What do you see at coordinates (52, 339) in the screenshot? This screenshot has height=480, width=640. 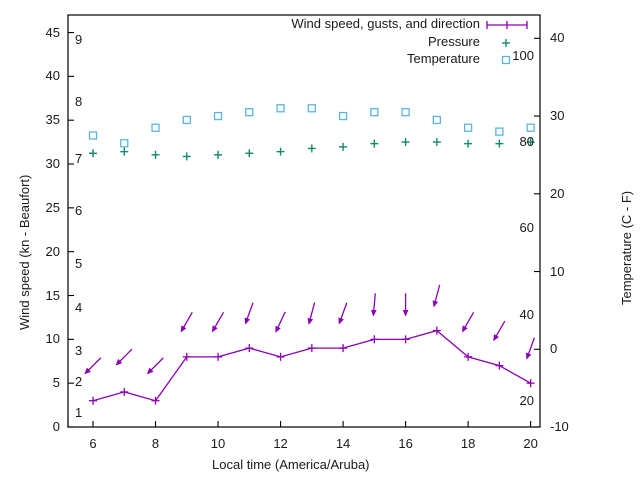 I see `y-tick-label-10: 10` at bounding box center [52, 339].